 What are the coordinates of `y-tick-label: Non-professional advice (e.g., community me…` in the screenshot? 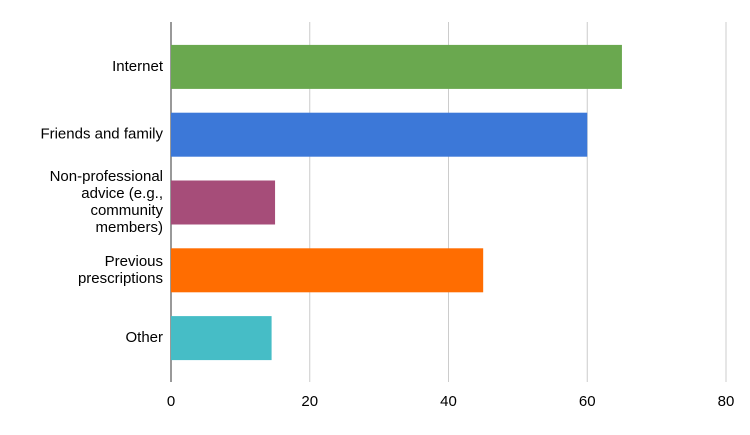 It's located at (107, 202).